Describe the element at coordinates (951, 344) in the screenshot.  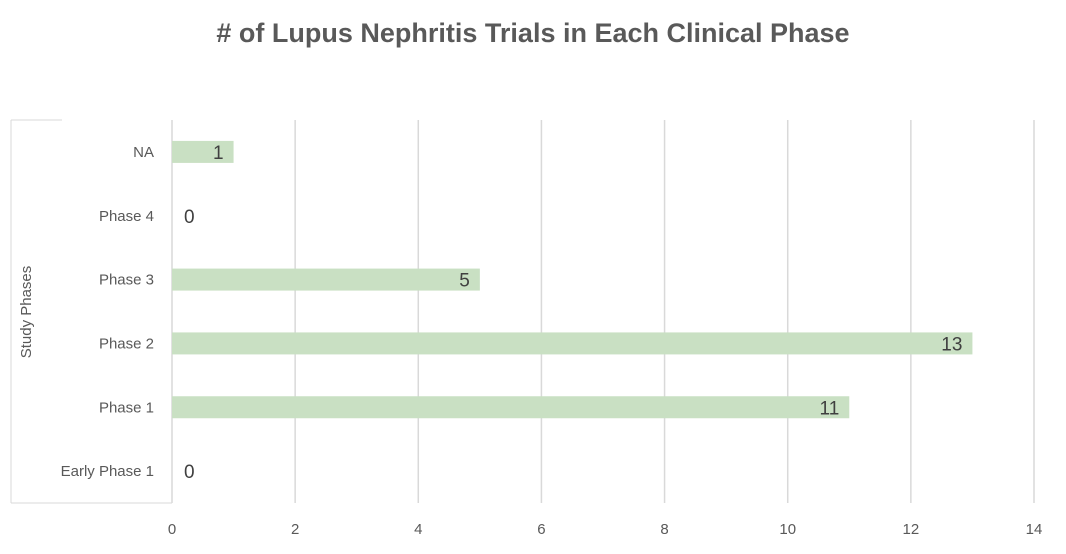
I see `data-label-phase-2: 13` at that location.